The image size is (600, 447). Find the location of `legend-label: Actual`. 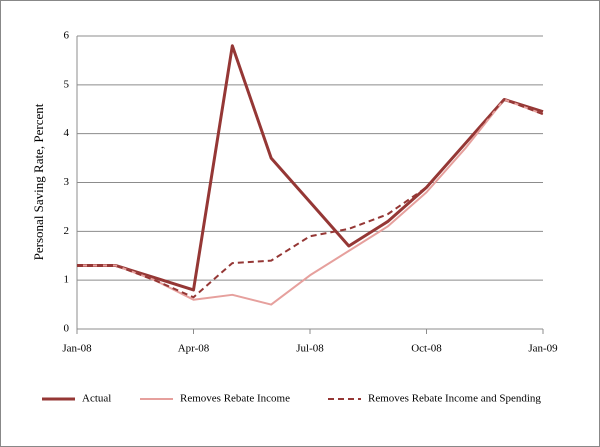

legend-label: Actual is located at coordinates (96, 399).